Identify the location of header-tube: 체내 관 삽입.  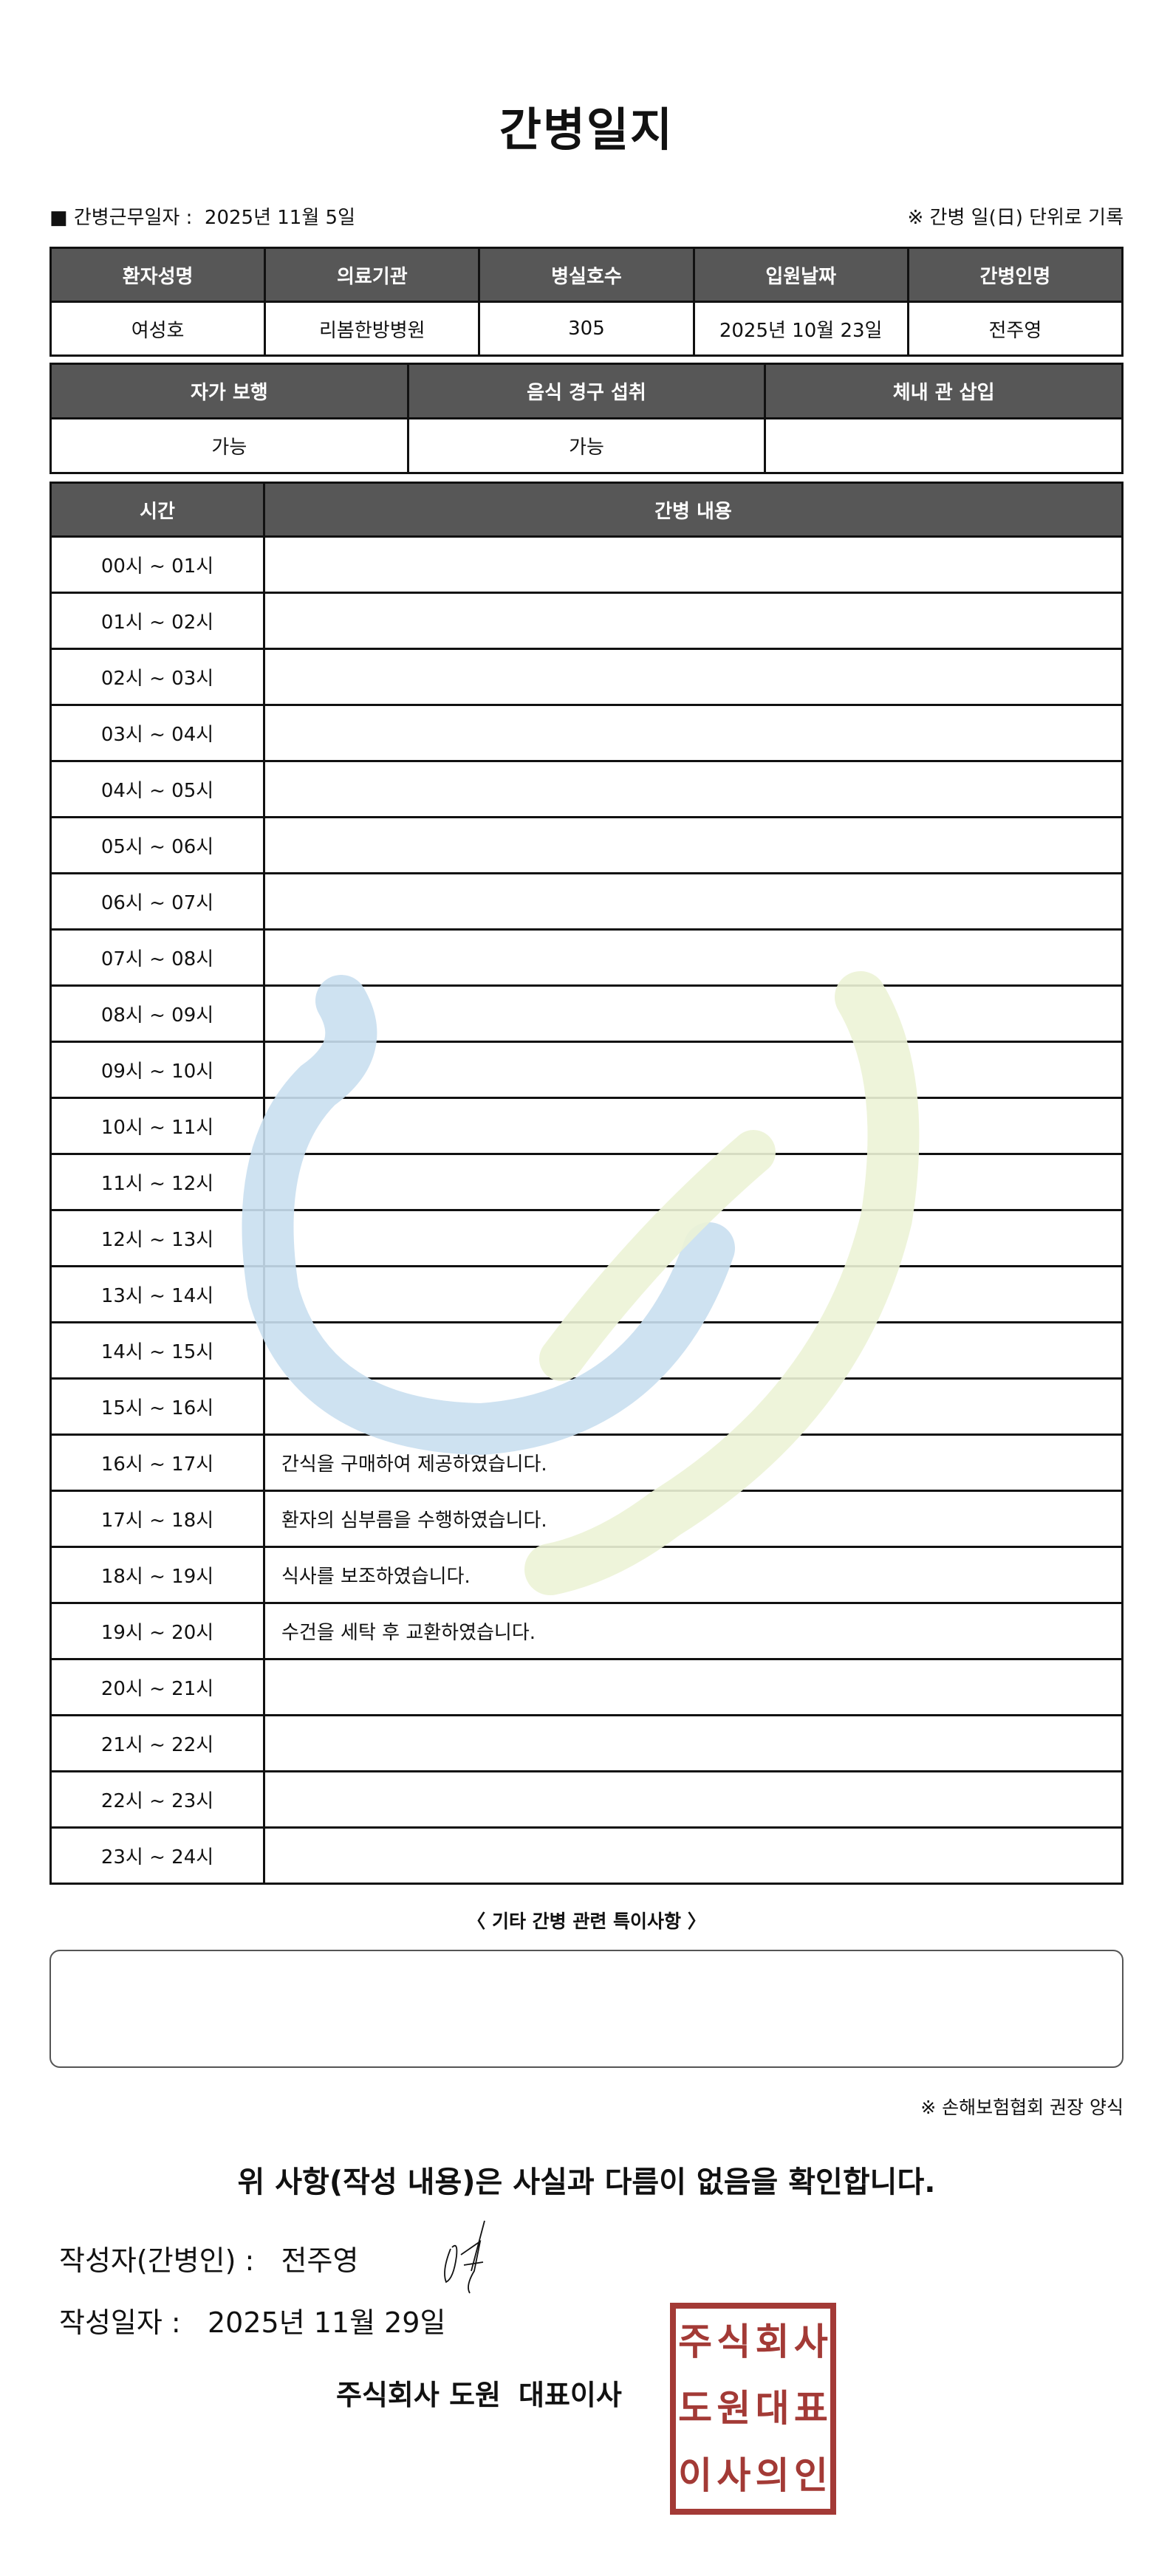
(944, 391).